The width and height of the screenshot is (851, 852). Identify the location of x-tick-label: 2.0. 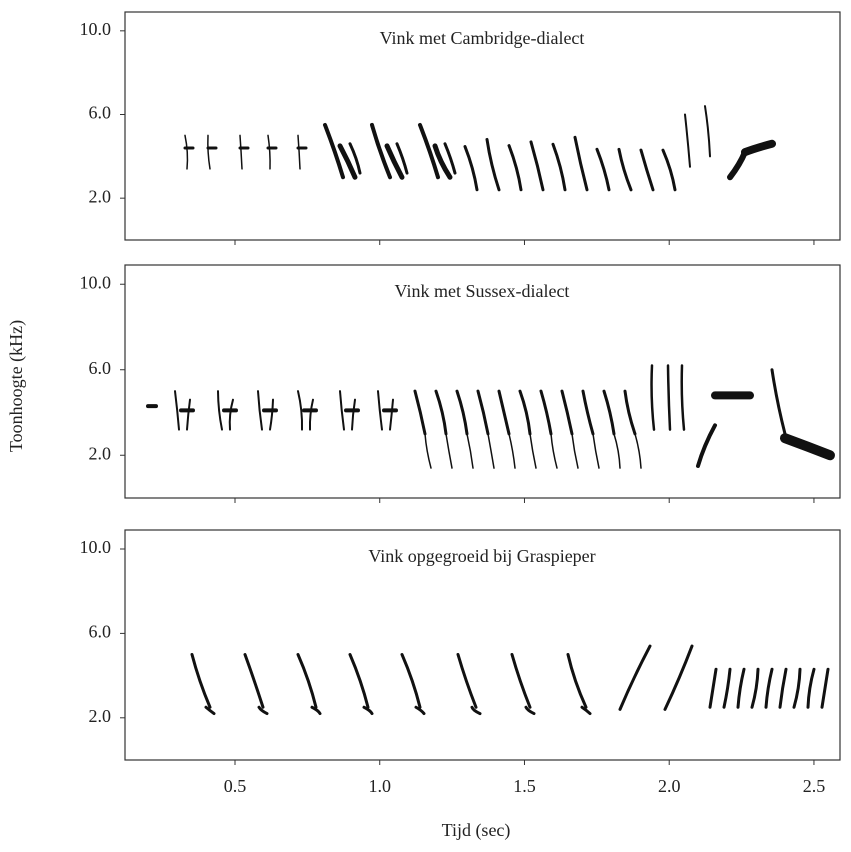
(669, 786).